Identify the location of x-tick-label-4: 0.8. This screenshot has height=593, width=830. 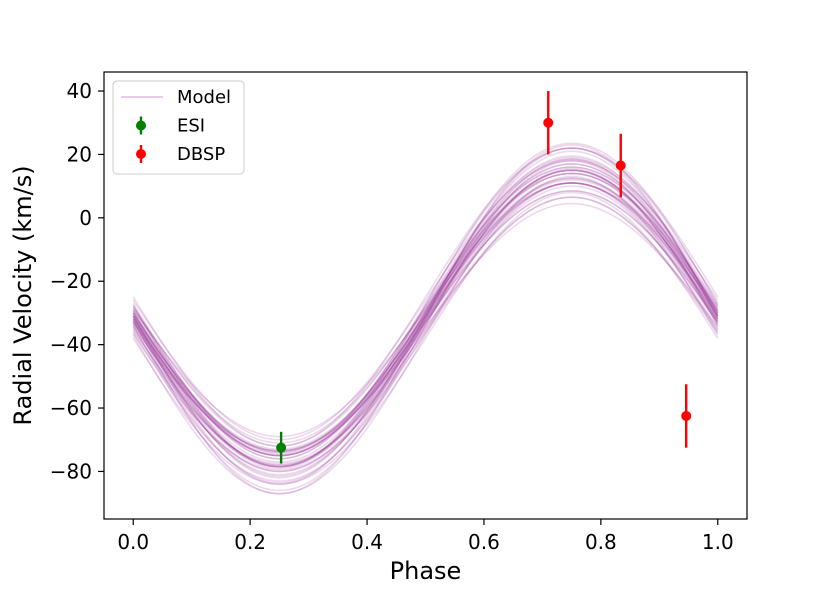
(601, 542).